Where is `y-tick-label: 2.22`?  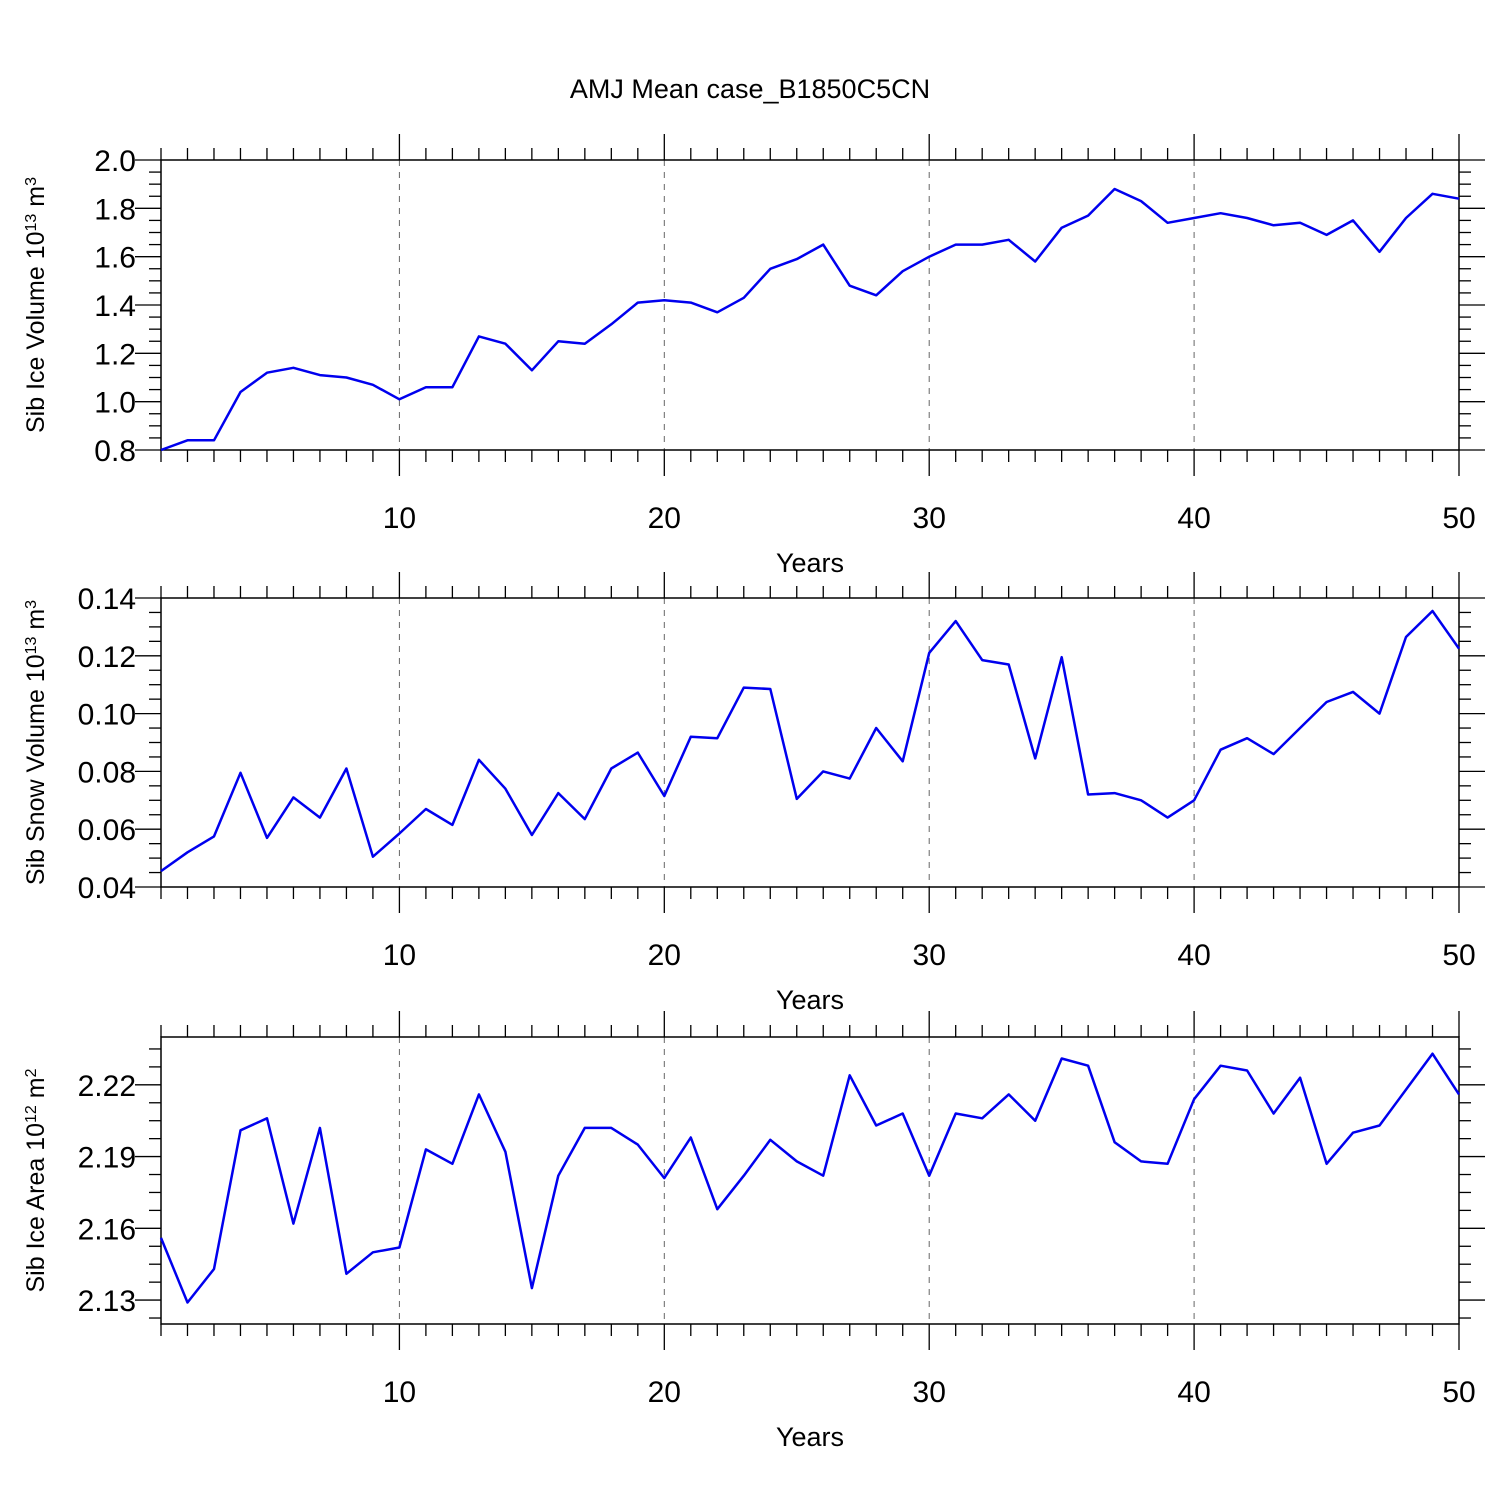 y-tick-label: 2.22 is located at coordinates (107, 1086).